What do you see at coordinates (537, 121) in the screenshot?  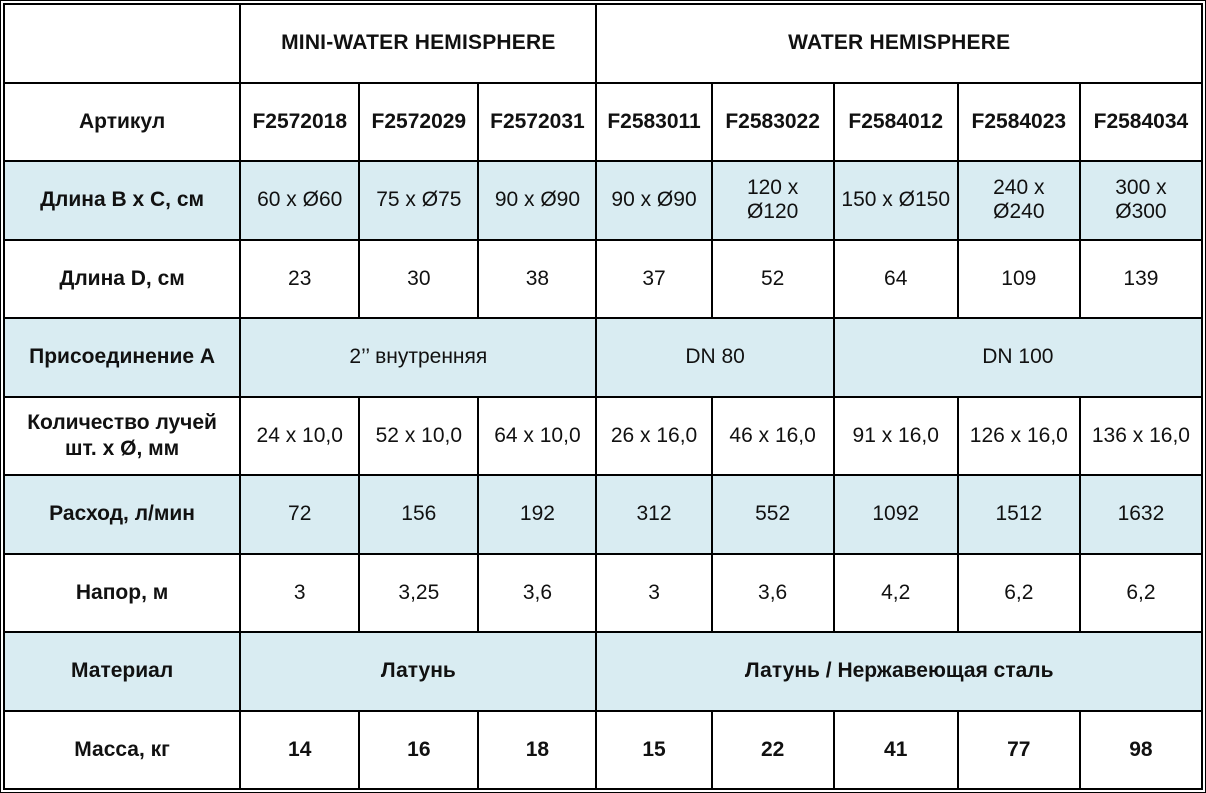 I see `article-cell: F2572031` at bounding box center [537, 121].